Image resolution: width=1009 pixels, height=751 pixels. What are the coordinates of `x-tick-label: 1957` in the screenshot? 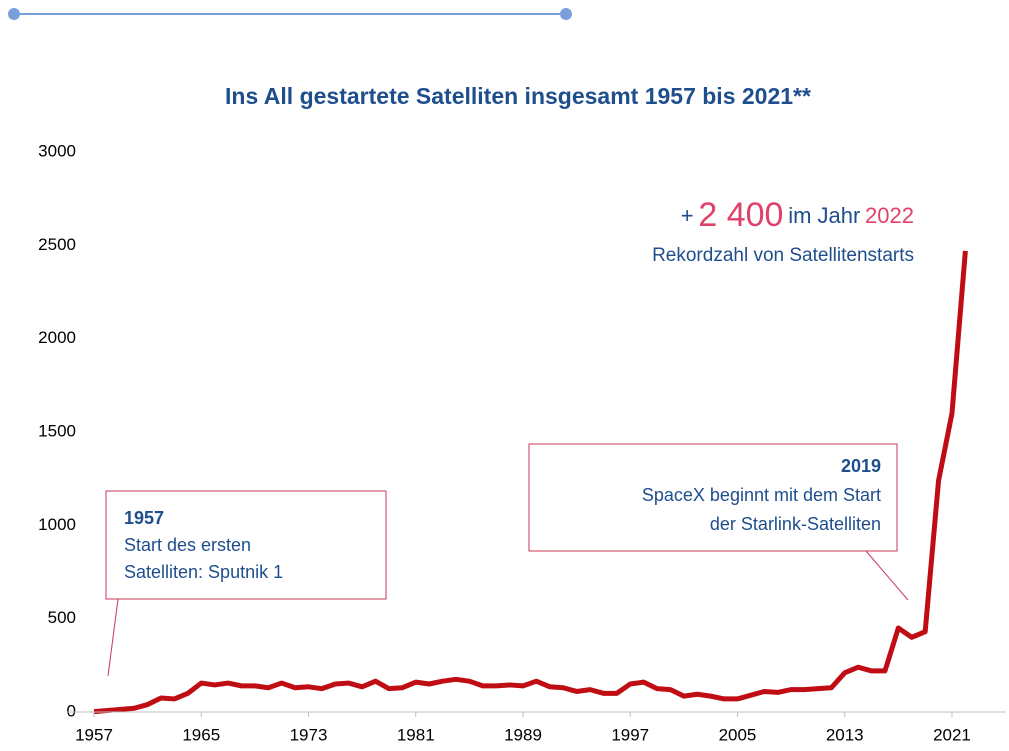 It's located at (94, 734).